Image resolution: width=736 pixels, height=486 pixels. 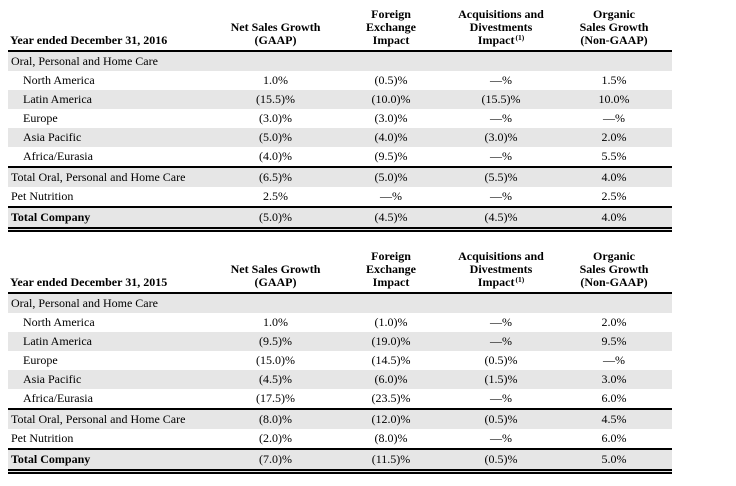 What do you see at coordinates (275, 99) in the screenshot?
I see `value-cell: (15.5)%` at bounding box center [275, 99].